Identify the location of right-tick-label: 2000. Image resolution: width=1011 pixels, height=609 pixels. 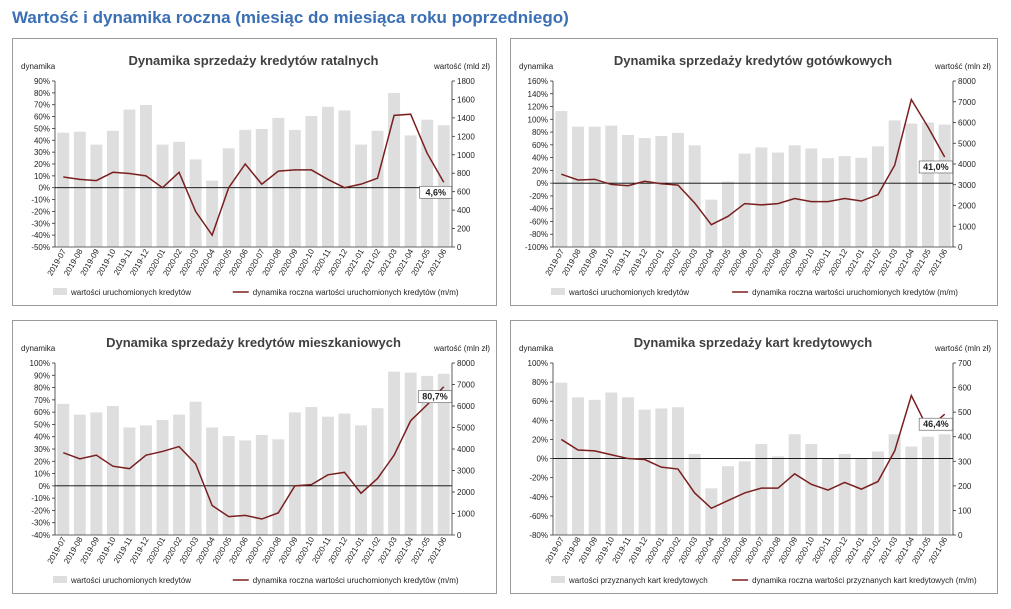
(466, 492).